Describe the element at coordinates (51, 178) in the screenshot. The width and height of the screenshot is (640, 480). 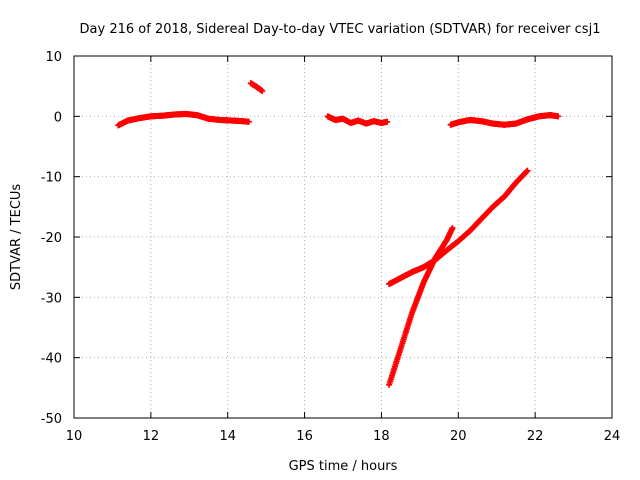
I see `y-tick-label: -10` at that location.